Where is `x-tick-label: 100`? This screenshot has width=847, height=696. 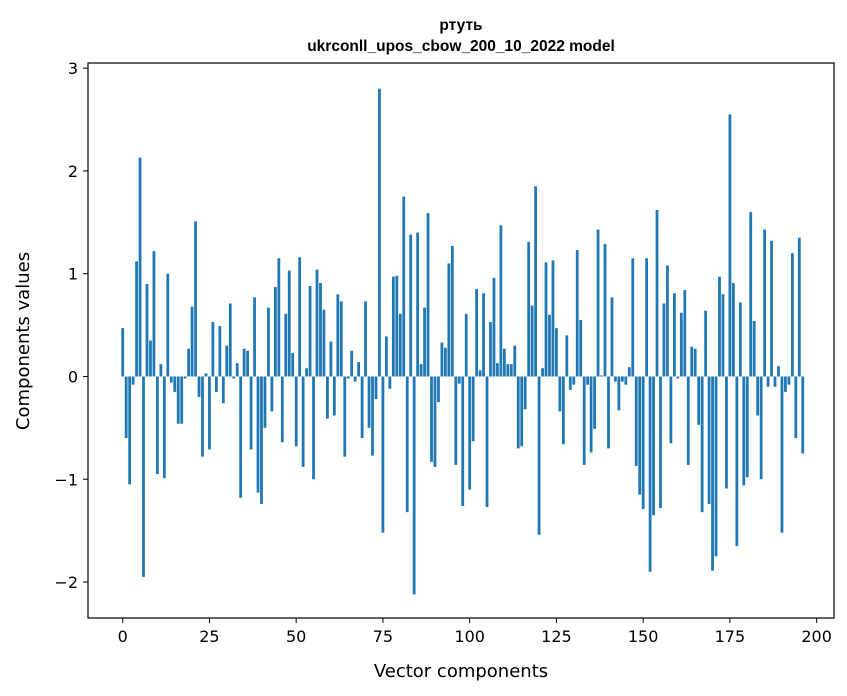 x-tick-label: 100 is located at coordinates (469, 636).